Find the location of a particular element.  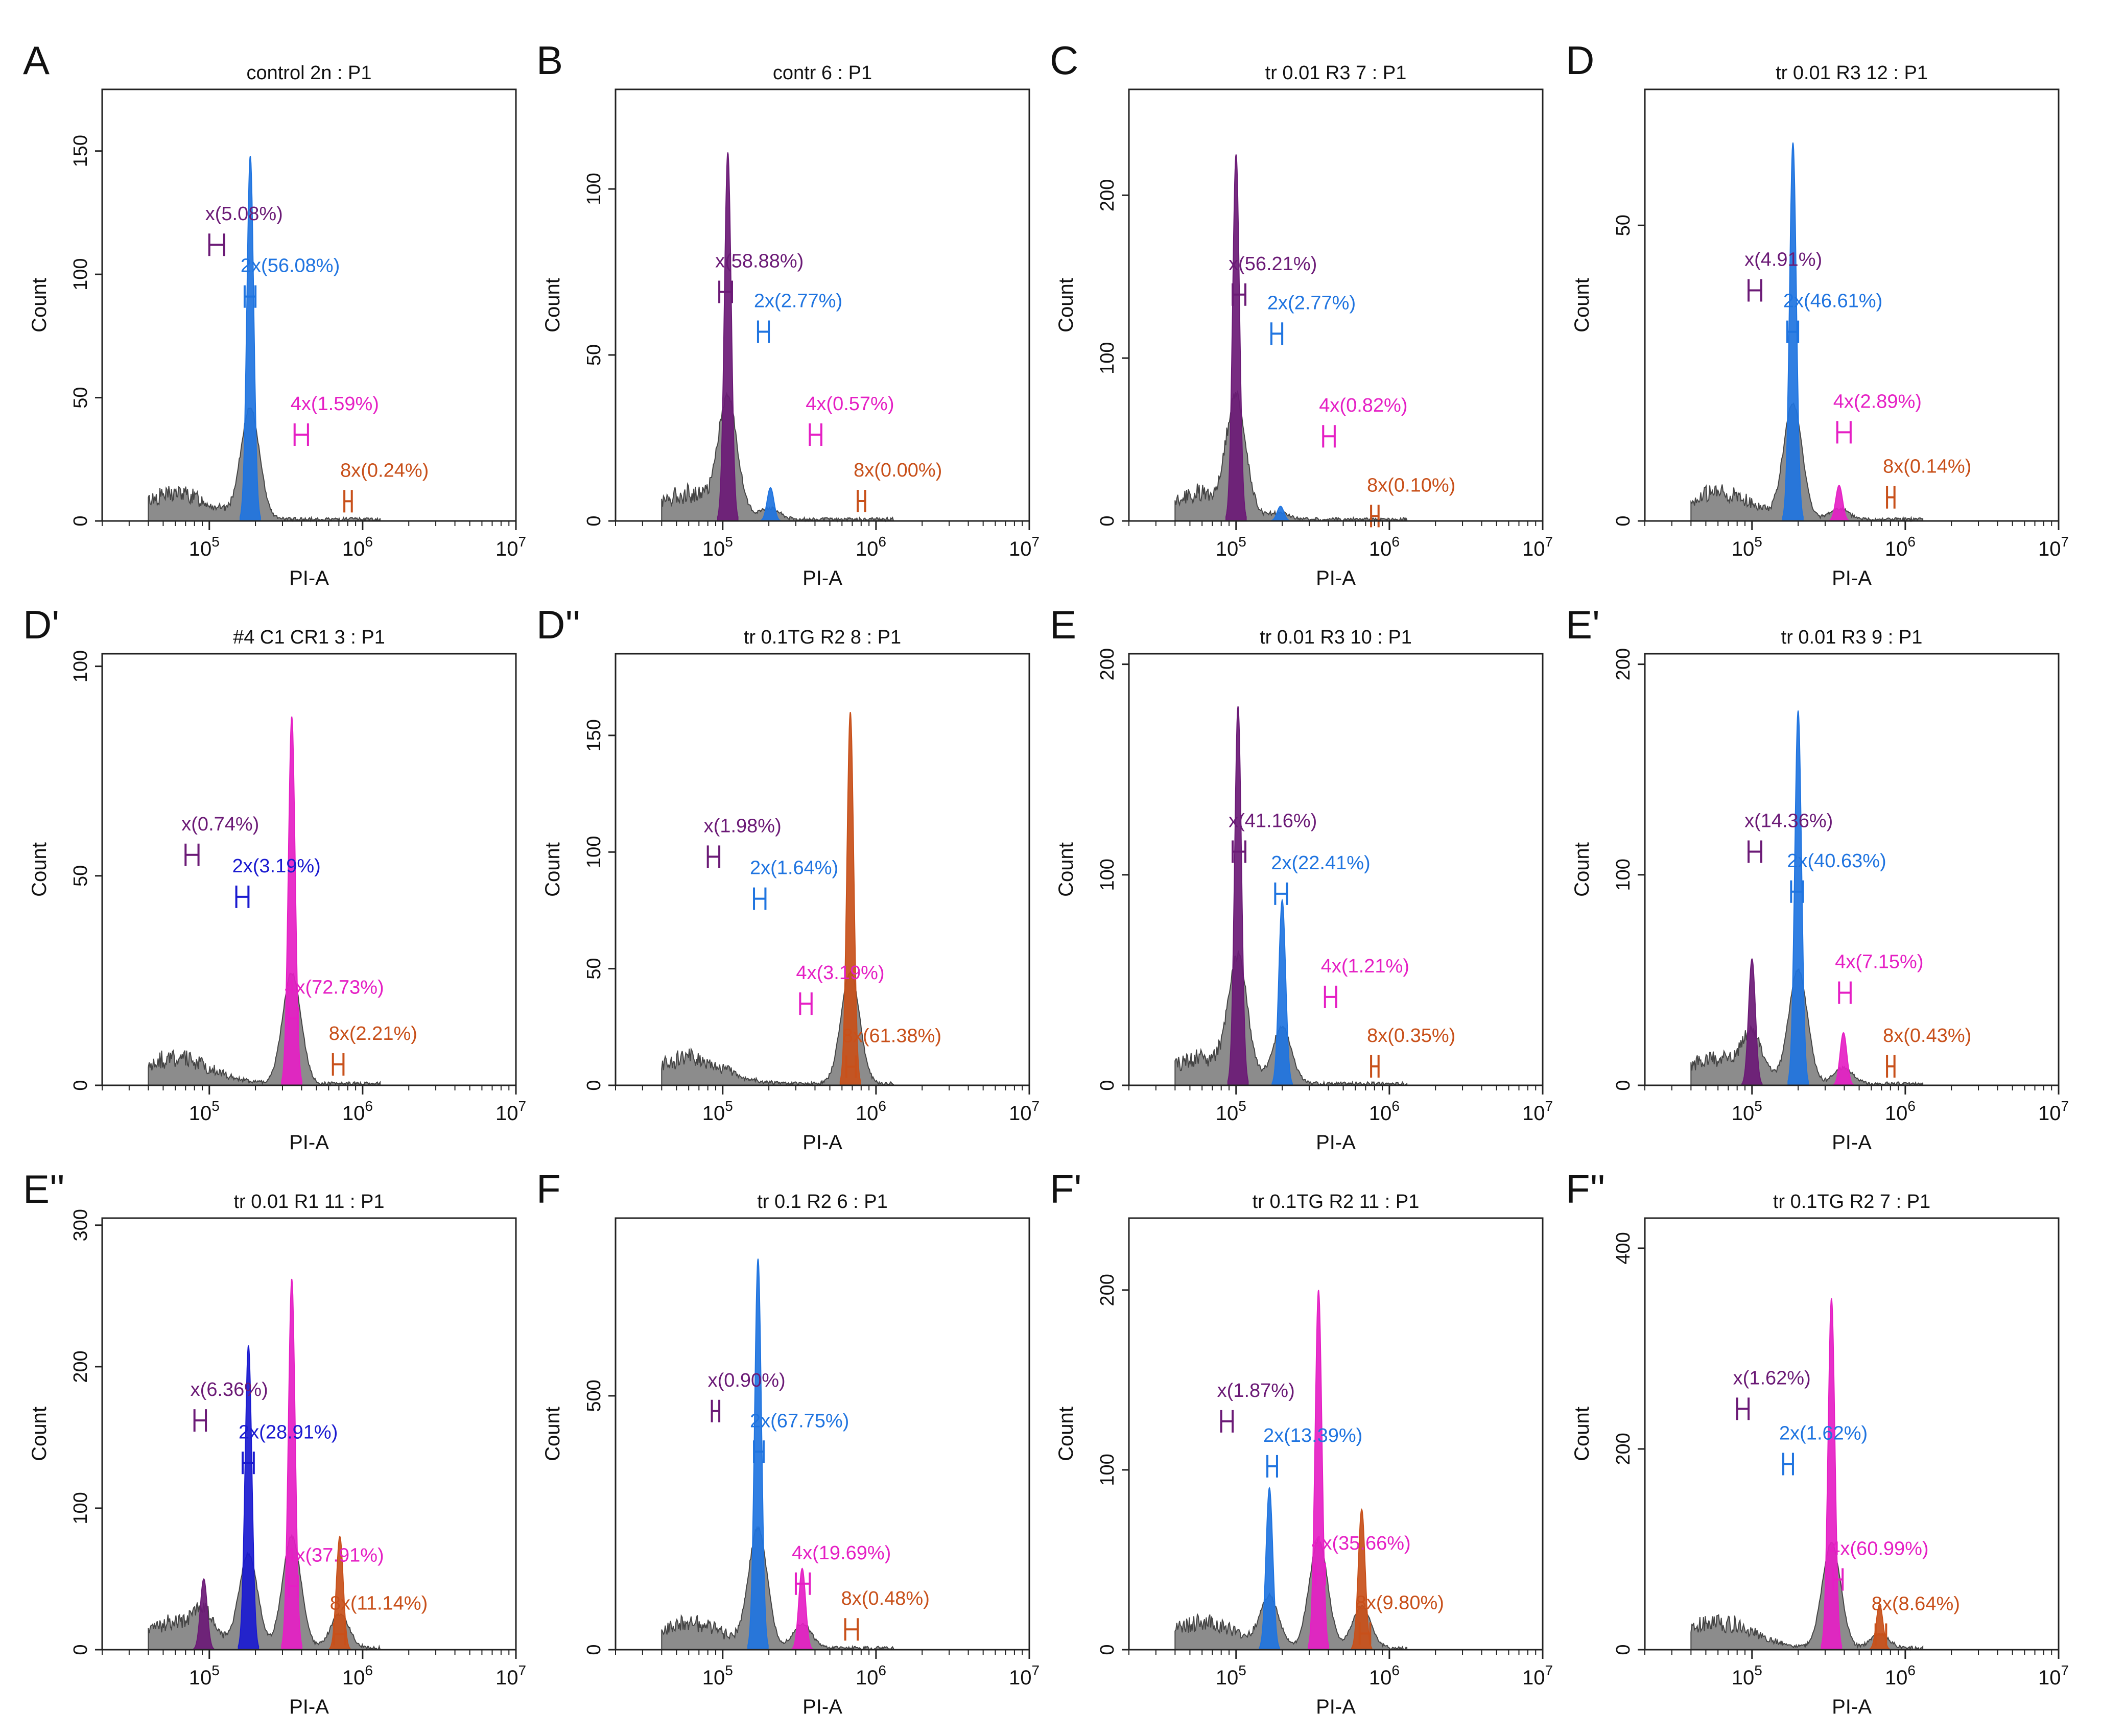

gate-label-4x: 4x(1.21%) is located at coordinates (1365, 967).